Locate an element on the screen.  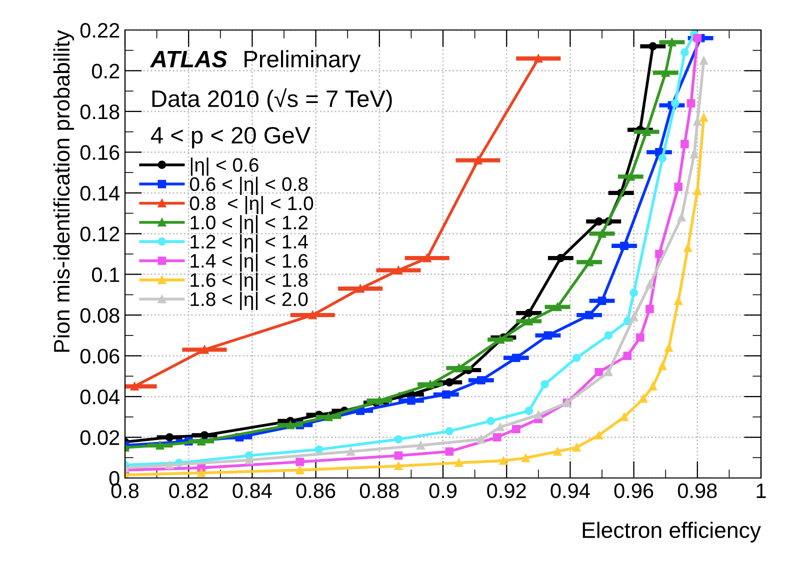
legend-label: |η| < 0.6 is located at coordinates (224, 167).